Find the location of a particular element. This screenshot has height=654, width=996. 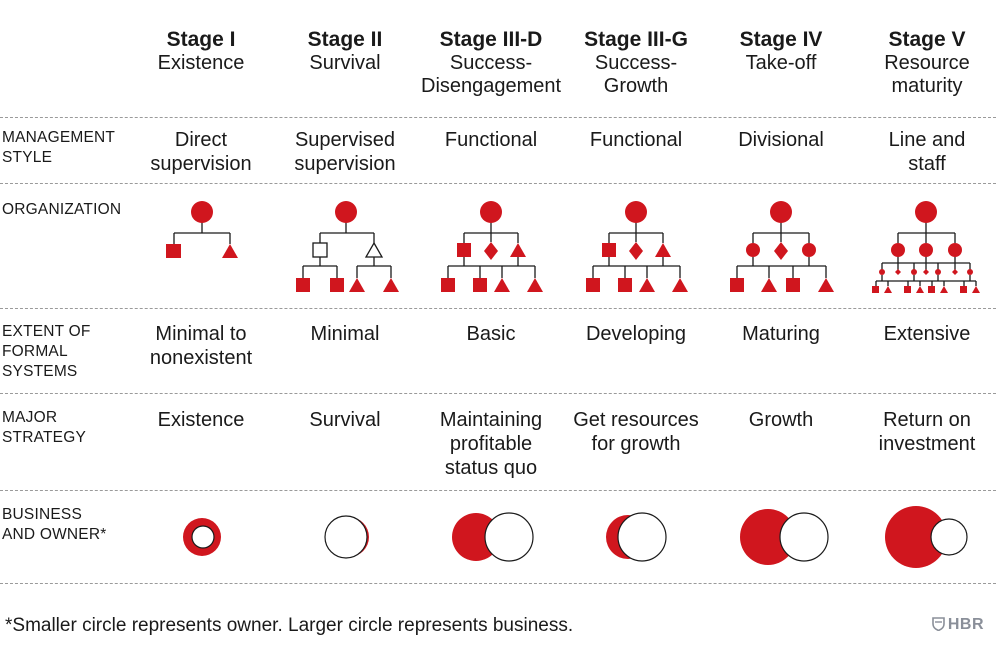

org-chart-stage-3g is located at coordinates (636, 250).